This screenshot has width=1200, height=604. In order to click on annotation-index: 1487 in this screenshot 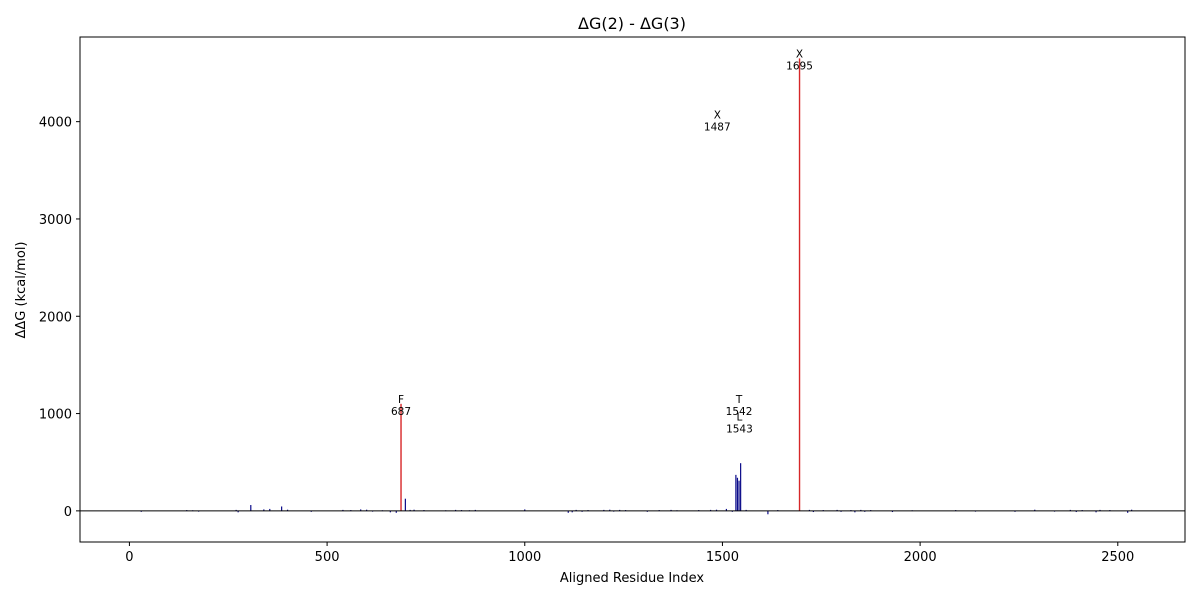, I will do `click(717, 128)`.